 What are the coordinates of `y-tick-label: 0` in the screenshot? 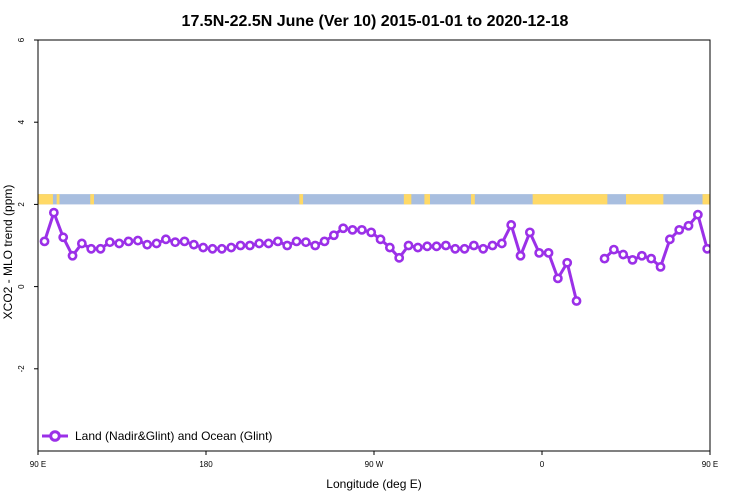 It's located at (21, 286).